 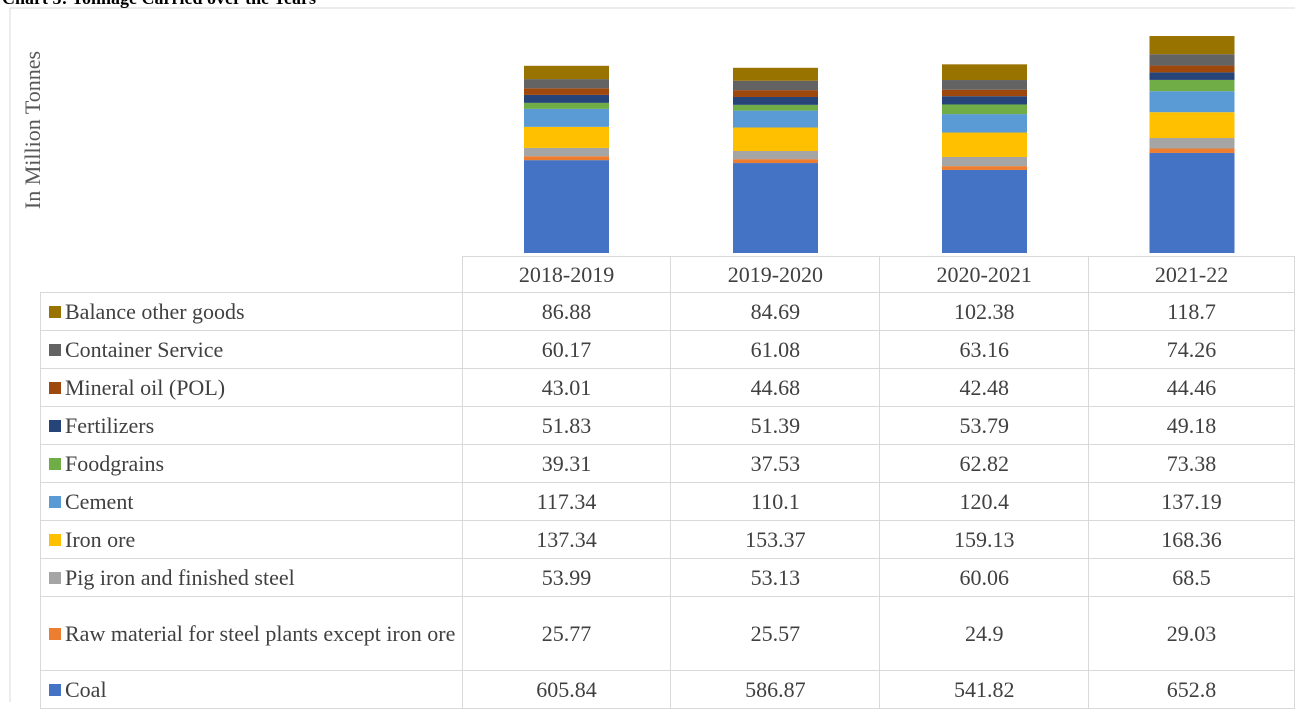 What do you see at coordinates (566, 463) in the screenshot?
I see `value-cell: 39.31` at bounding box center [566, 463].